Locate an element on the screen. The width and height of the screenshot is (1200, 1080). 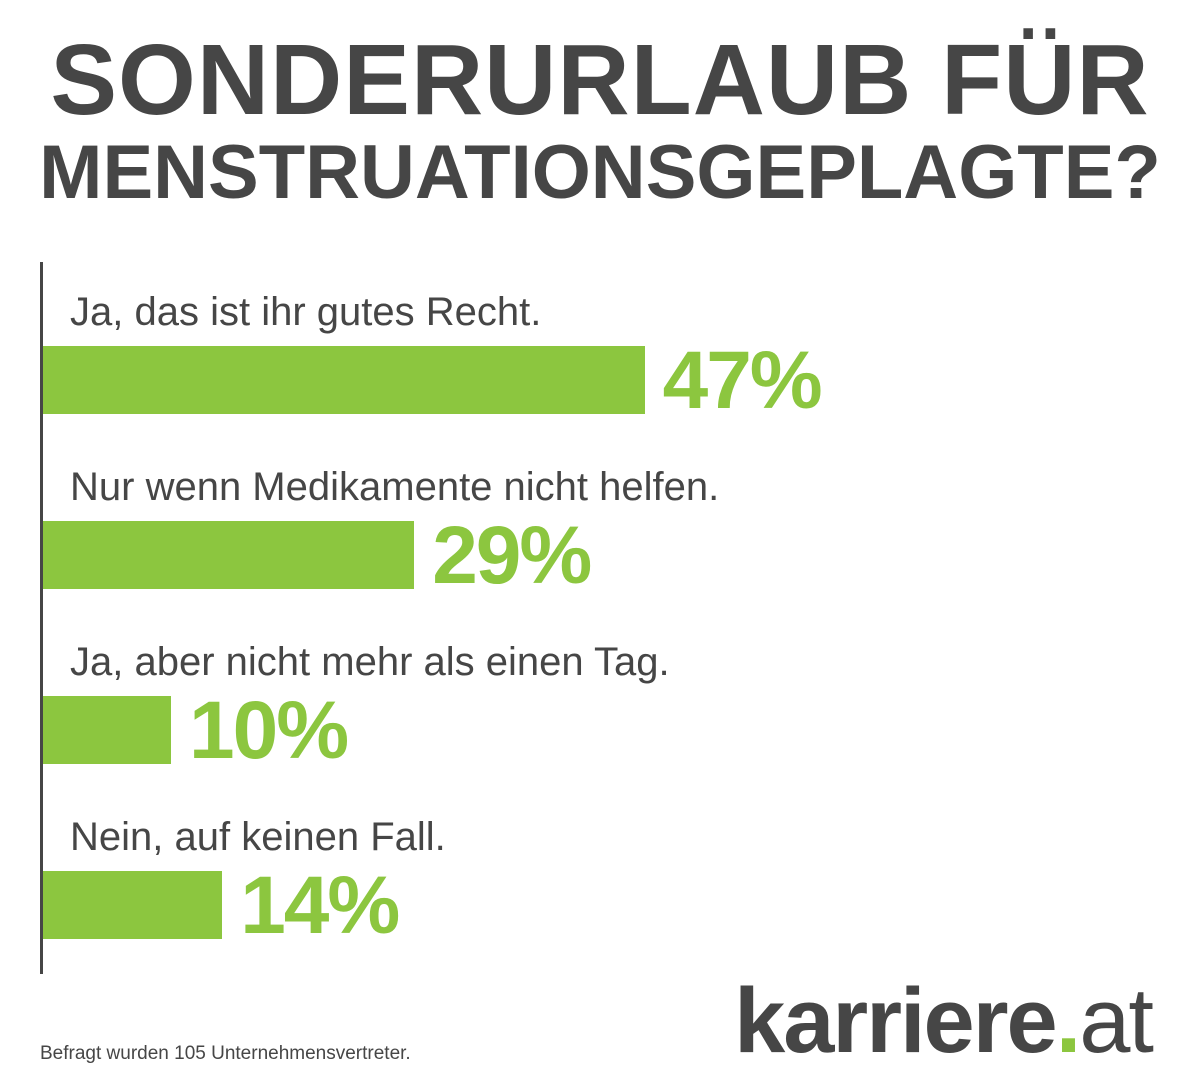
value-label: 10% is located at coordinates (269, 730).